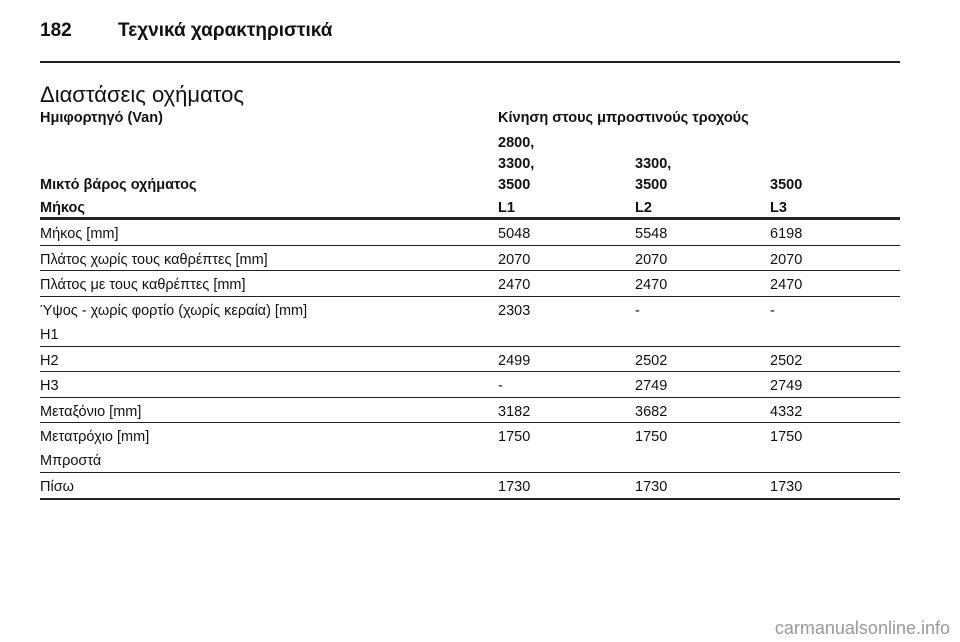  Describe the element at coordinates (174, 310) in the screenshot. I see `row-label: Ύψος - χωρίς φορτίο (χωρίς κεραία) [mm]` at that location.